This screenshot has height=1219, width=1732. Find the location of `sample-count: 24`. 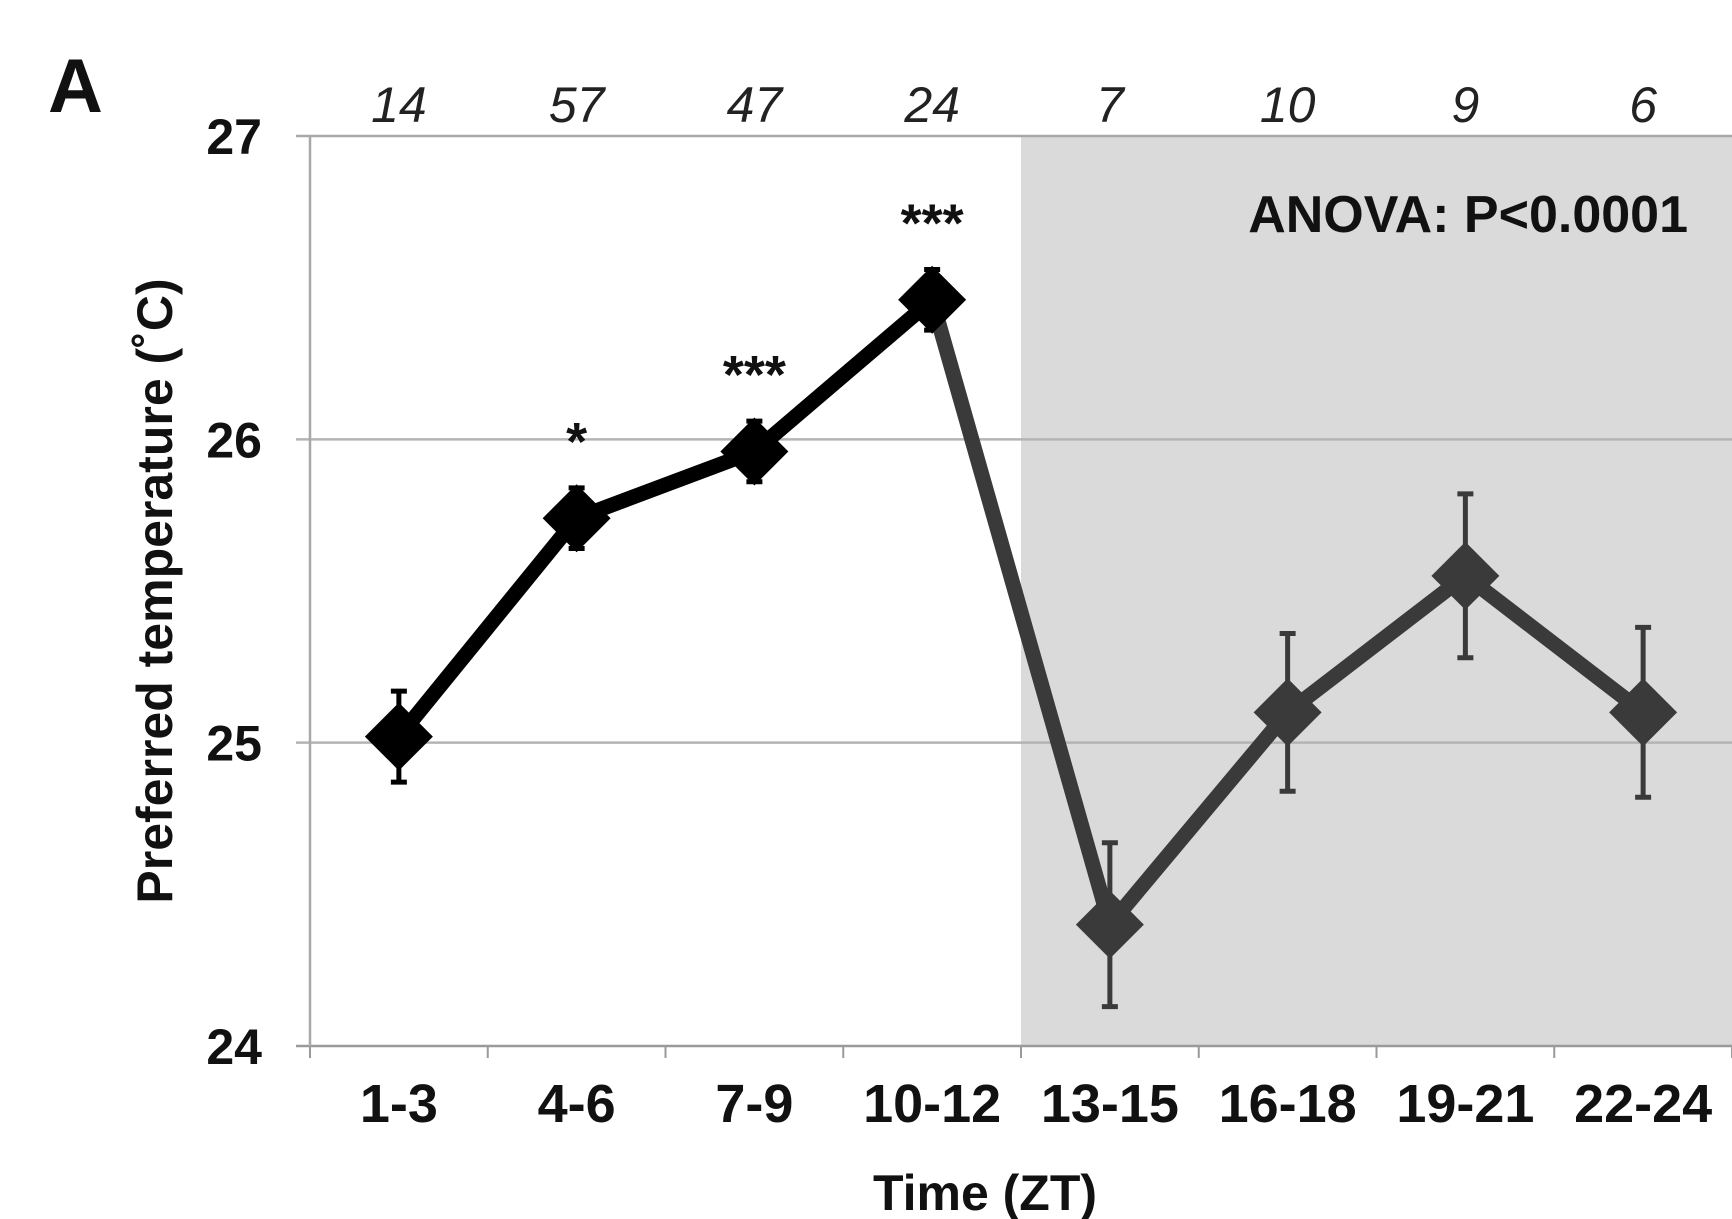

sample-count: 24 is located at coordinates (931, 105).